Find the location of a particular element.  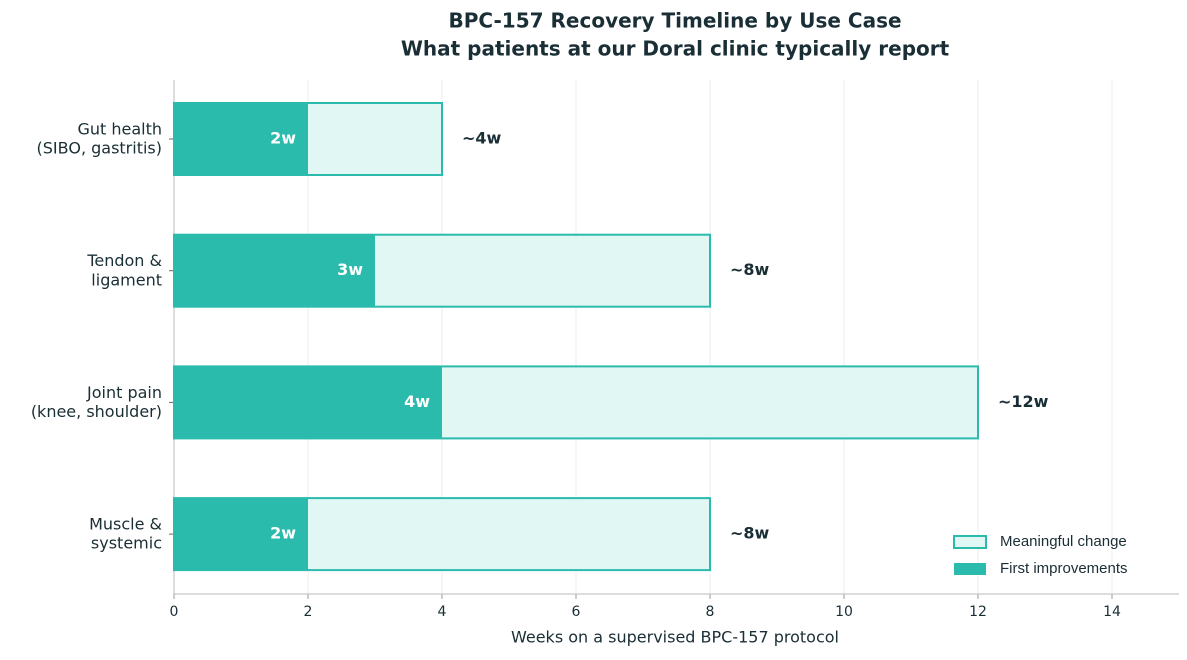

y-tick-label: Gut health (SIBO, gastritis) is located at coordinates (99, 138).